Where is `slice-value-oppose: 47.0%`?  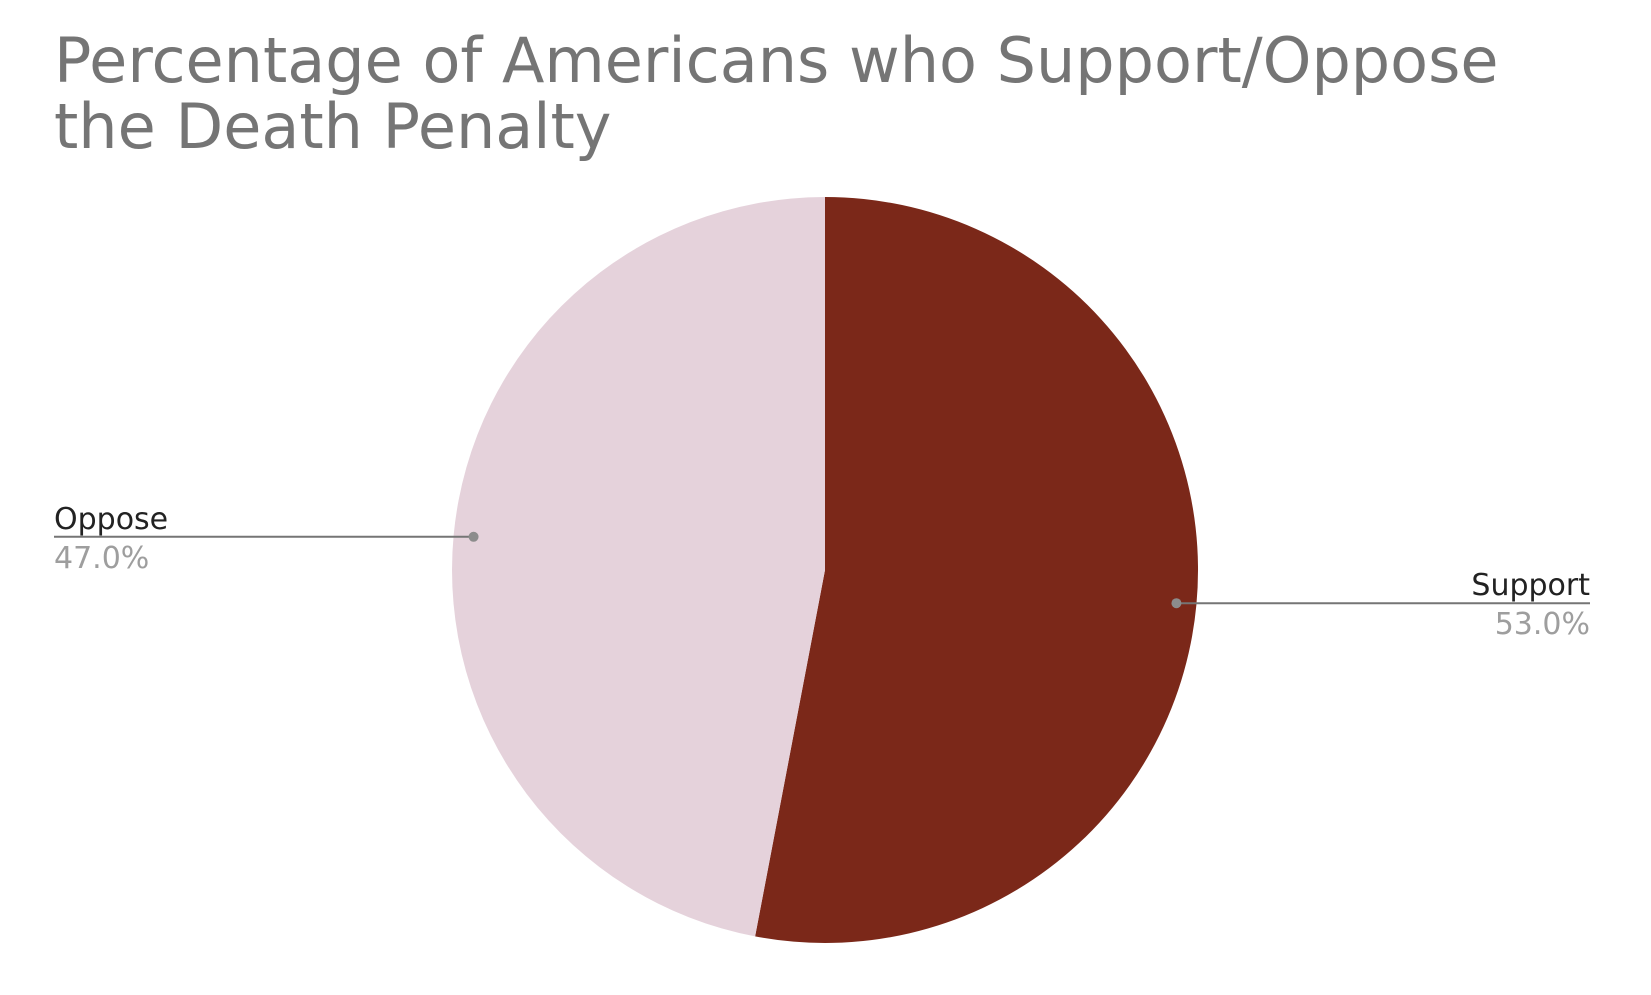
slice-value-oppose: 47.0% is located at coordinates (101, 558).